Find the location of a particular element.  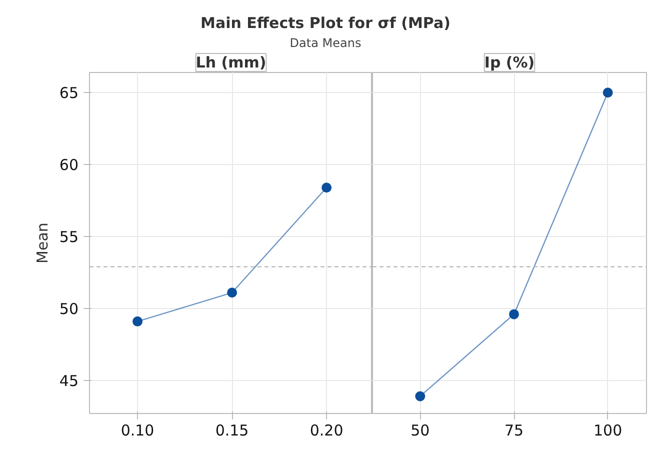

x-tick-label: 100 is located at coordinates (608, 431).